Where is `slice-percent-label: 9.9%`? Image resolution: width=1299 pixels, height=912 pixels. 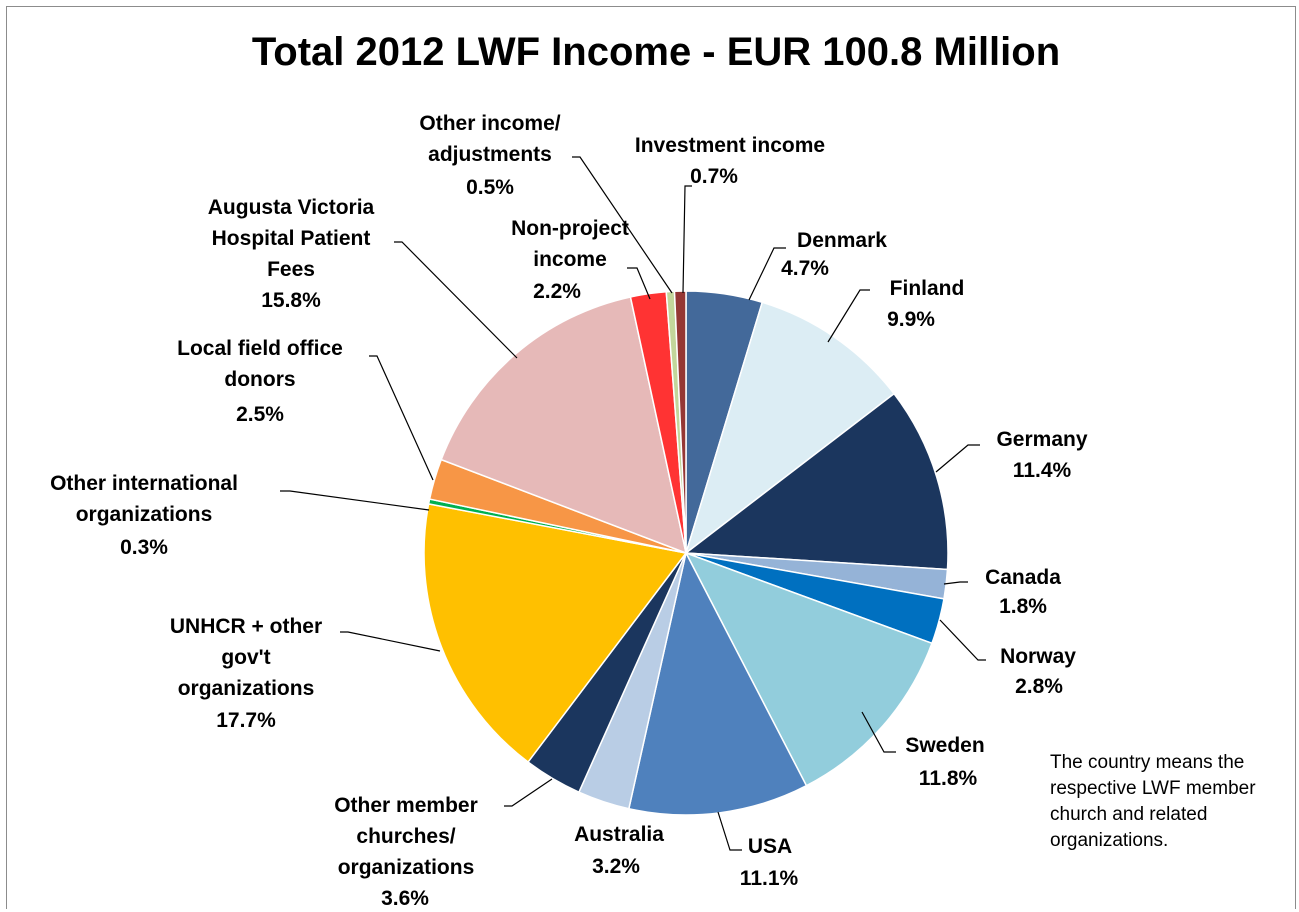
slice-percent-label: 9.9% is located at coordinates (911, 319).